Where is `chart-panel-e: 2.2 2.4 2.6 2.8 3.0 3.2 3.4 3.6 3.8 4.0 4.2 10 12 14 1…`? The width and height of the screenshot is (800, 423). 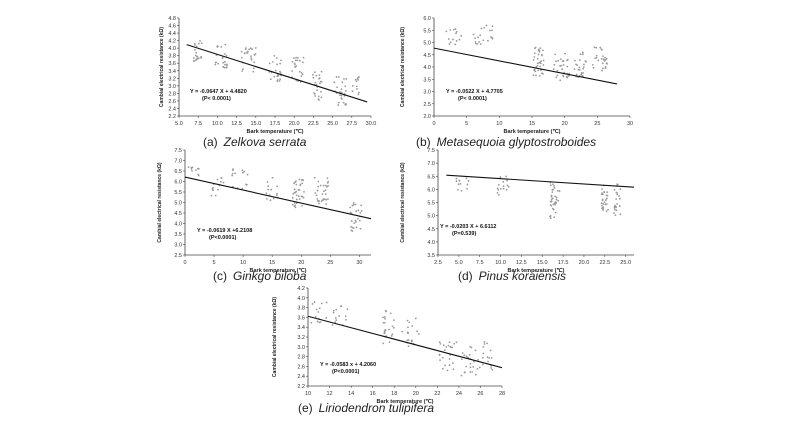
chart-panel-e: 2.2 2.4 2.6 2.8 3.0 3.2 3.4 3.6 3.8 4.0 4.2 10 12 14 1… is located at coordinates (390, 350).